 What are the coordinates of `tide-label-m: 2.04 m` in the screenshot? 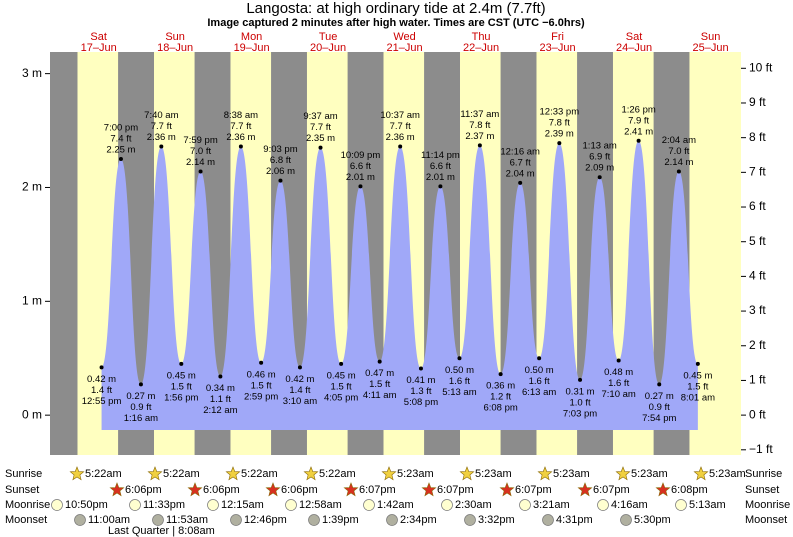 It's located at (520, 173).